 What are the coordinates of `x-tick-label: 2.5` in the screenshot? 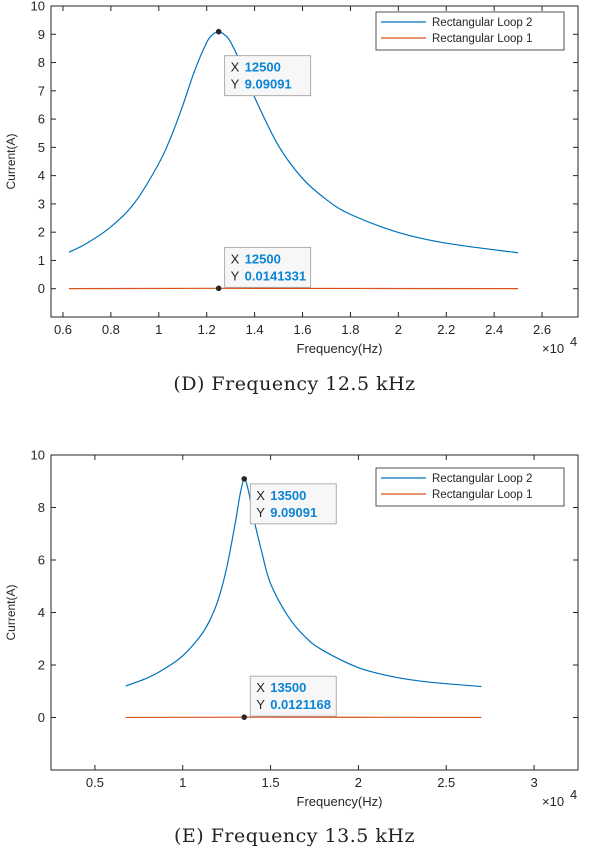 It's located at (446, 782).